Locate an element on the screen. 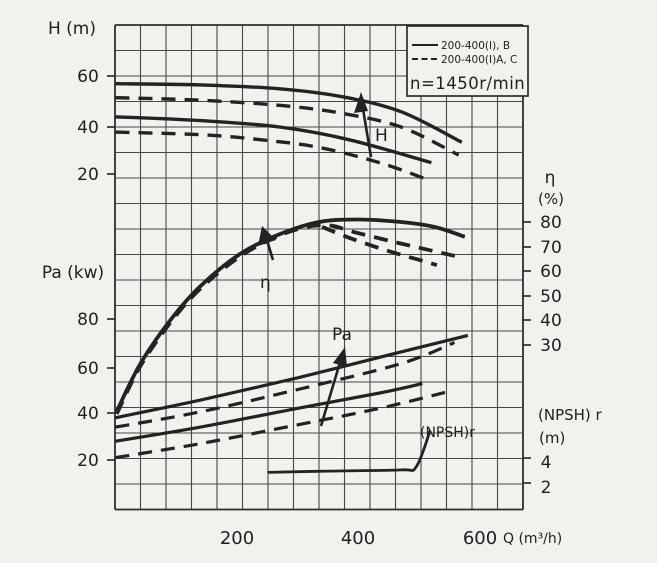  pa-tick-80: 80 is located at coordinates (88, 320).